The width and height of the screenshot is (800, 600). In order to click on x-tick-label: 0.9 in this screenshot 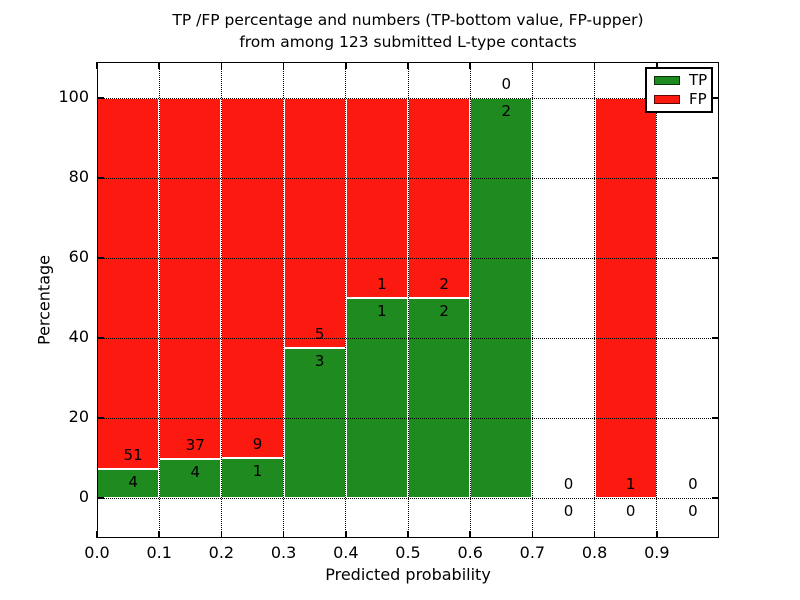, I will do `click(657, 552)`.